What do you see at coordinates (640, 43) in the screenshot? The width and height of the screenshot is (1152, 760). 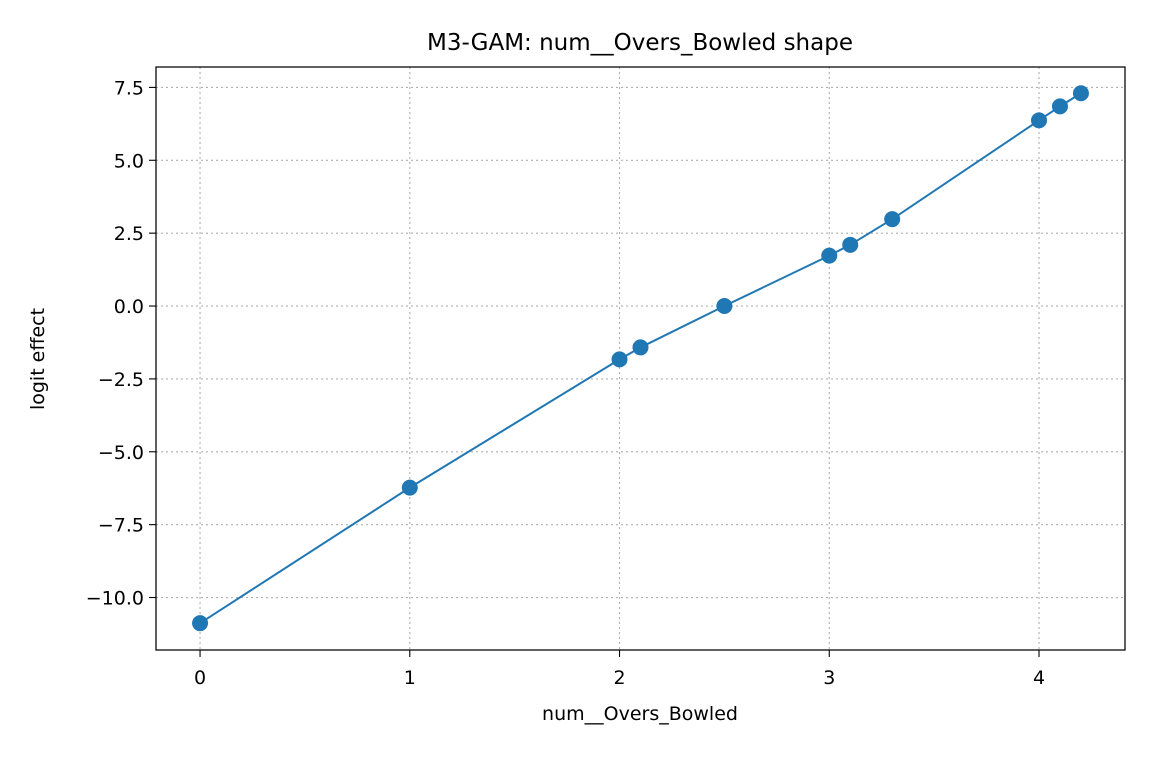 I see `chart-title: M3-GAM: num__Overs_Bowled shape` at bounding box center [640, 43].